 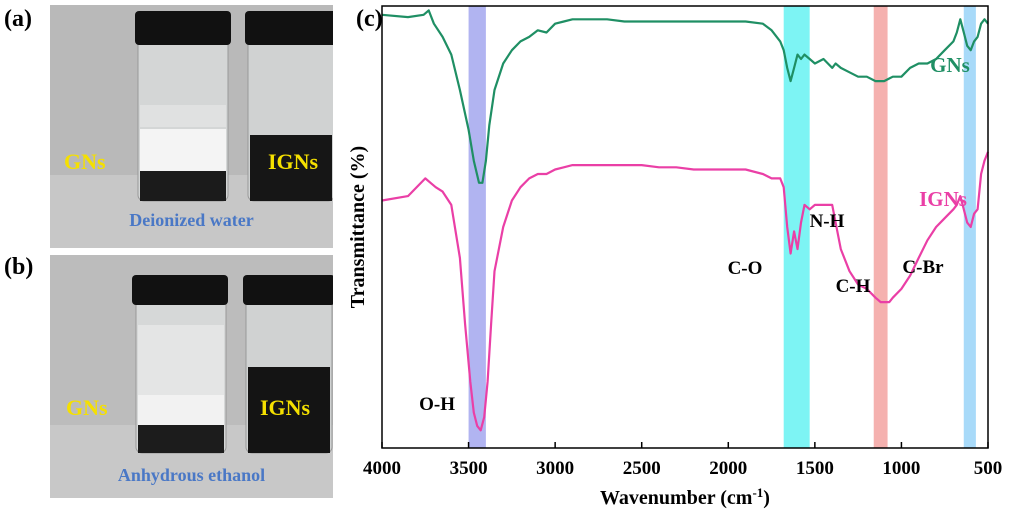 I want to click on photo-anhydrous-ethanol: GNs IGNs Anhydrous ethanol, so click(x=191, y=376).